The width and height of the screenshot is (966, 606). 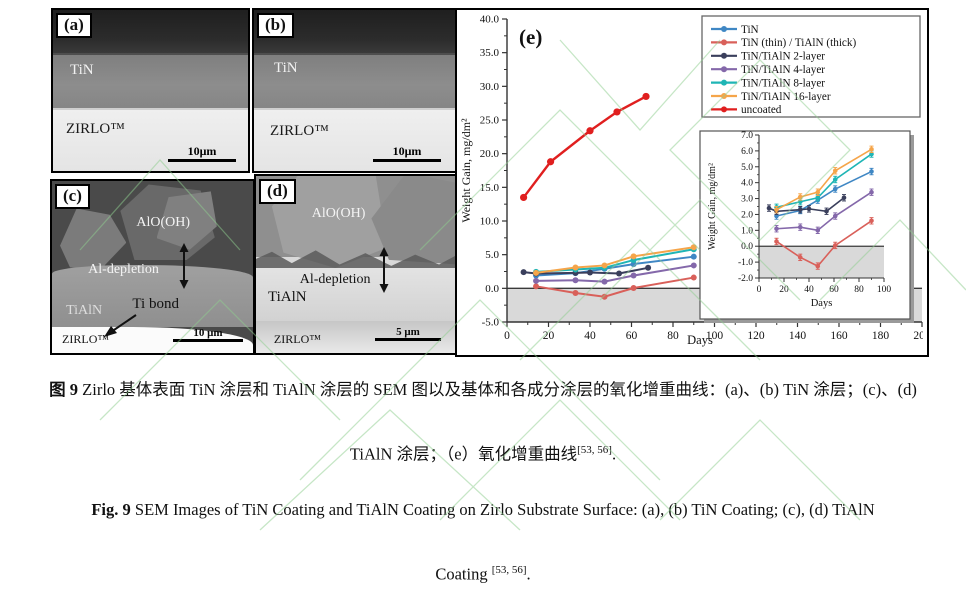 What do you see at coordinates (759, 290) in the screenshot?
I see `inset-x-tick-label: 0` at bounding box center [759, 290].